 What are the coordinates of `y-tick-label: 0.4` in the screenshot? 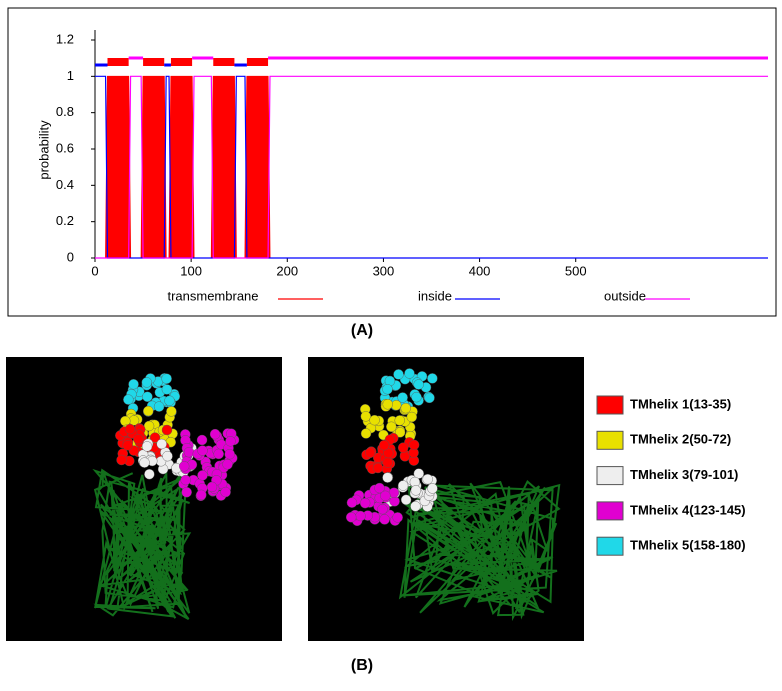 It's located at (65, 184).